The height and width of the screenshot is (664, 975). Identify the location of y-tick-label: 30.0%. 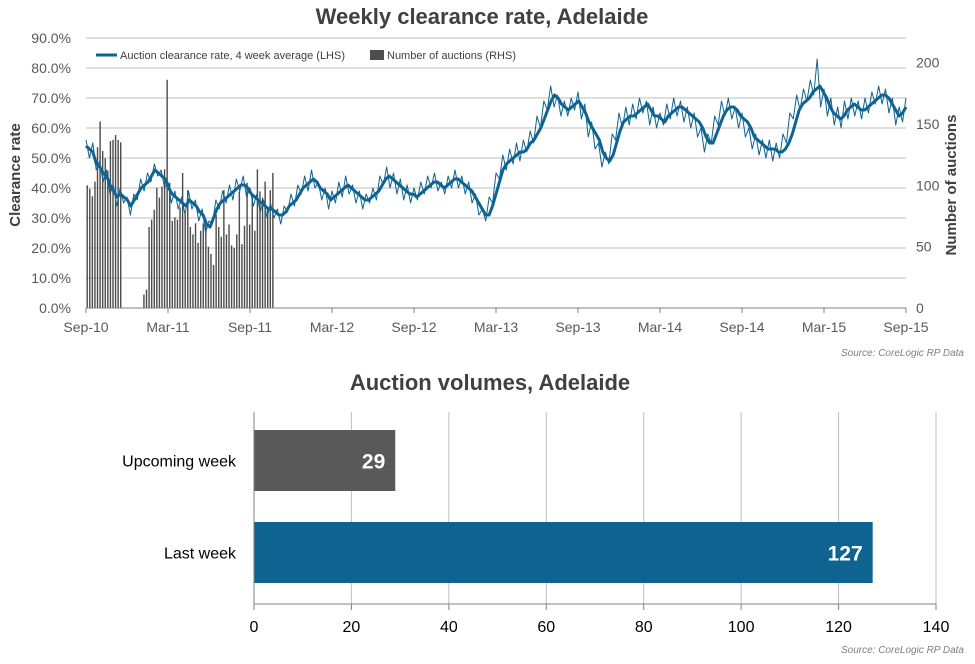
(51, 218).